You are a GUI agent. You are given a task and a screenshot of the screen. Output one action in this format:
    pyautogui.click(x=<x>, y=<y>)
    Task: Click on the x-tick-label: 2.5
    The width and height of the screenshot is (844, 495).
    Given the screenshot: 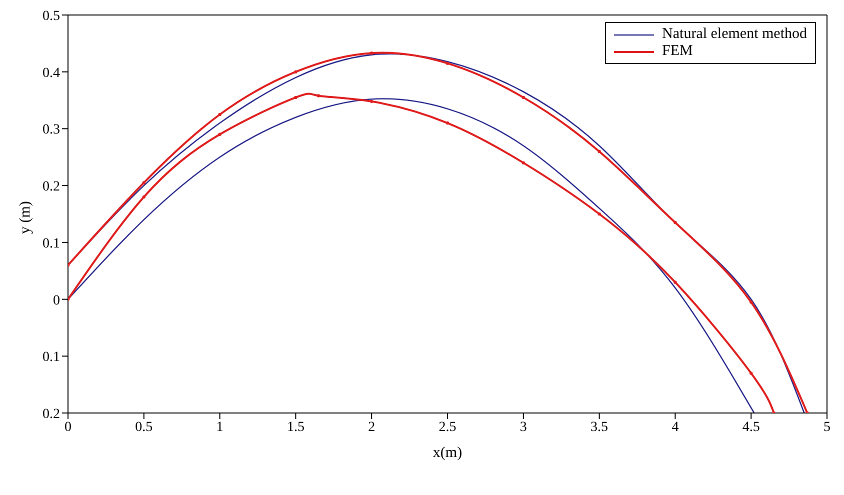 What is the action you would take?
    pyautogui.click(x=447, y=427)
    